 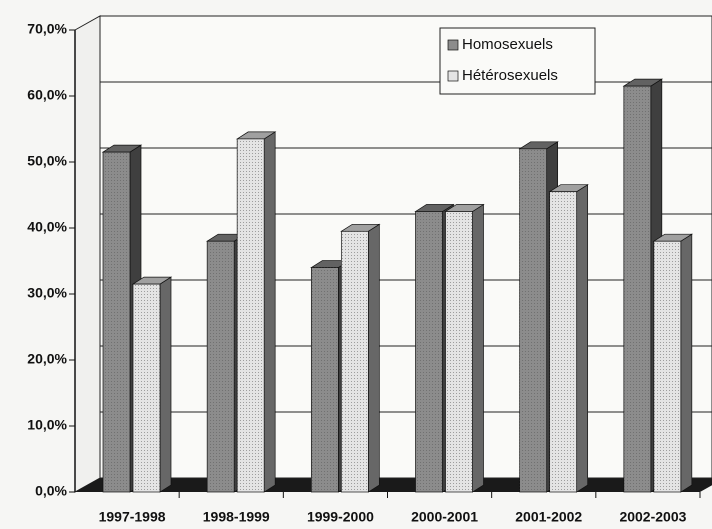 I want to click on x-tick-label: 2001-2002, so click(x=548, y=517).